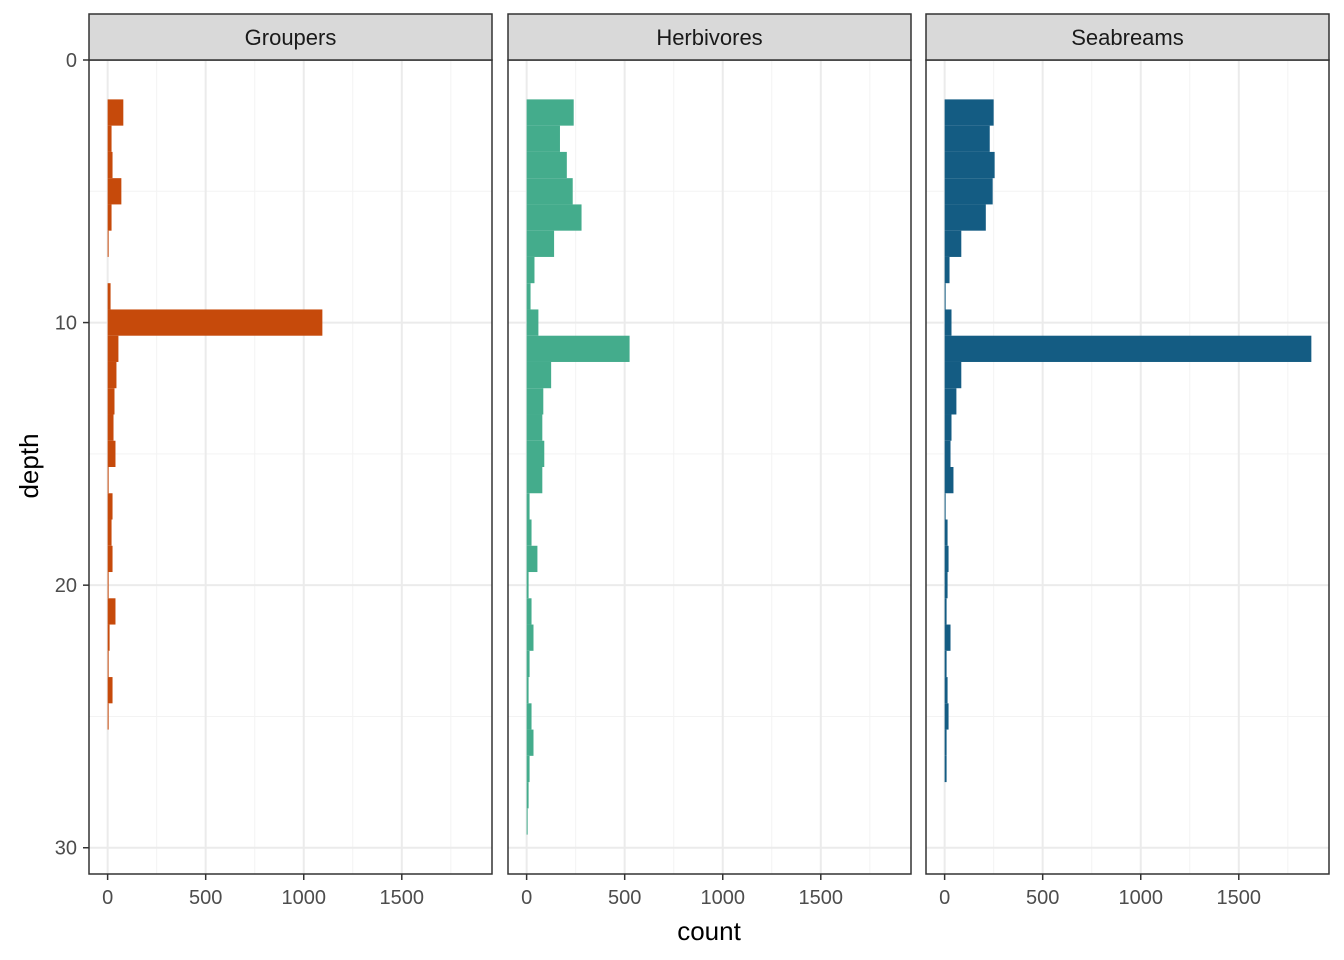 The width and height of the screenshot is (1344, 960). What do you see at coordinates (709, 931) in the screenshot?
I see `x-axis-title: count` at bounding box center [709, 931].